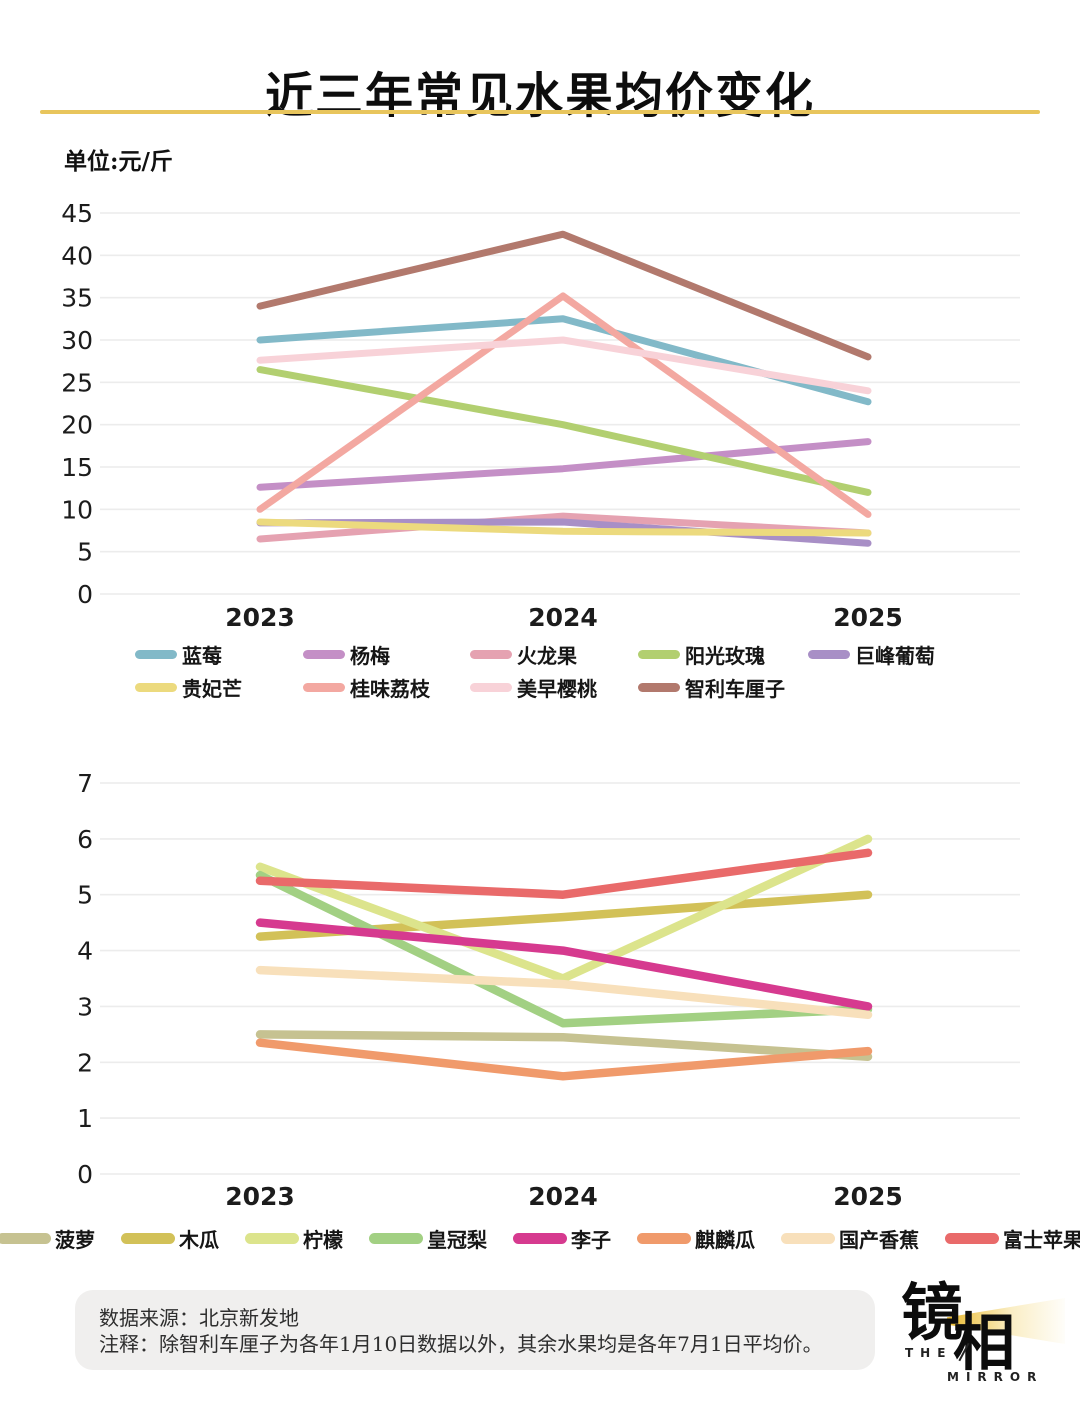 This screenshot has width=1080, height=1421. I want to click on legend-item: 贵妃芒, so click(188, 687).